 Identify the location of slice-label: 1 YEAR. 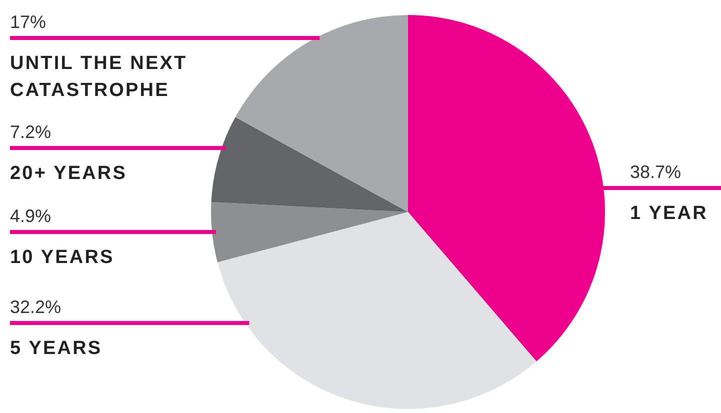
(669, 213).